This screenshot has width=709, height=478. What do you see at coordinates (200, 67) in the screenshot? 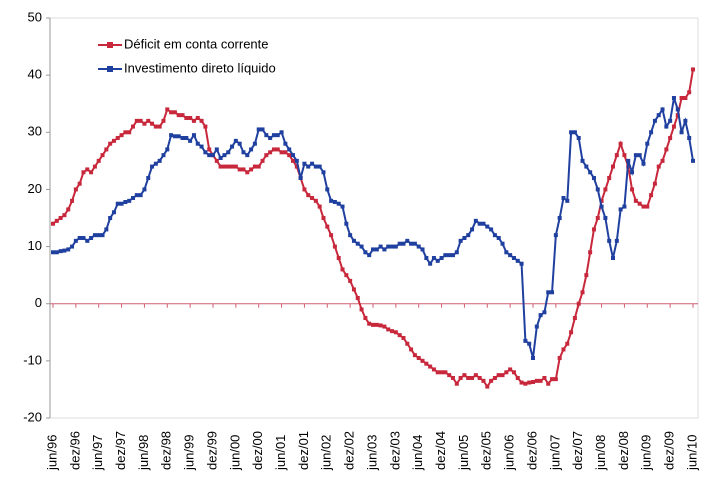
I see `legend-label: Investimento direto líquido` at bounding box center [200, 67].